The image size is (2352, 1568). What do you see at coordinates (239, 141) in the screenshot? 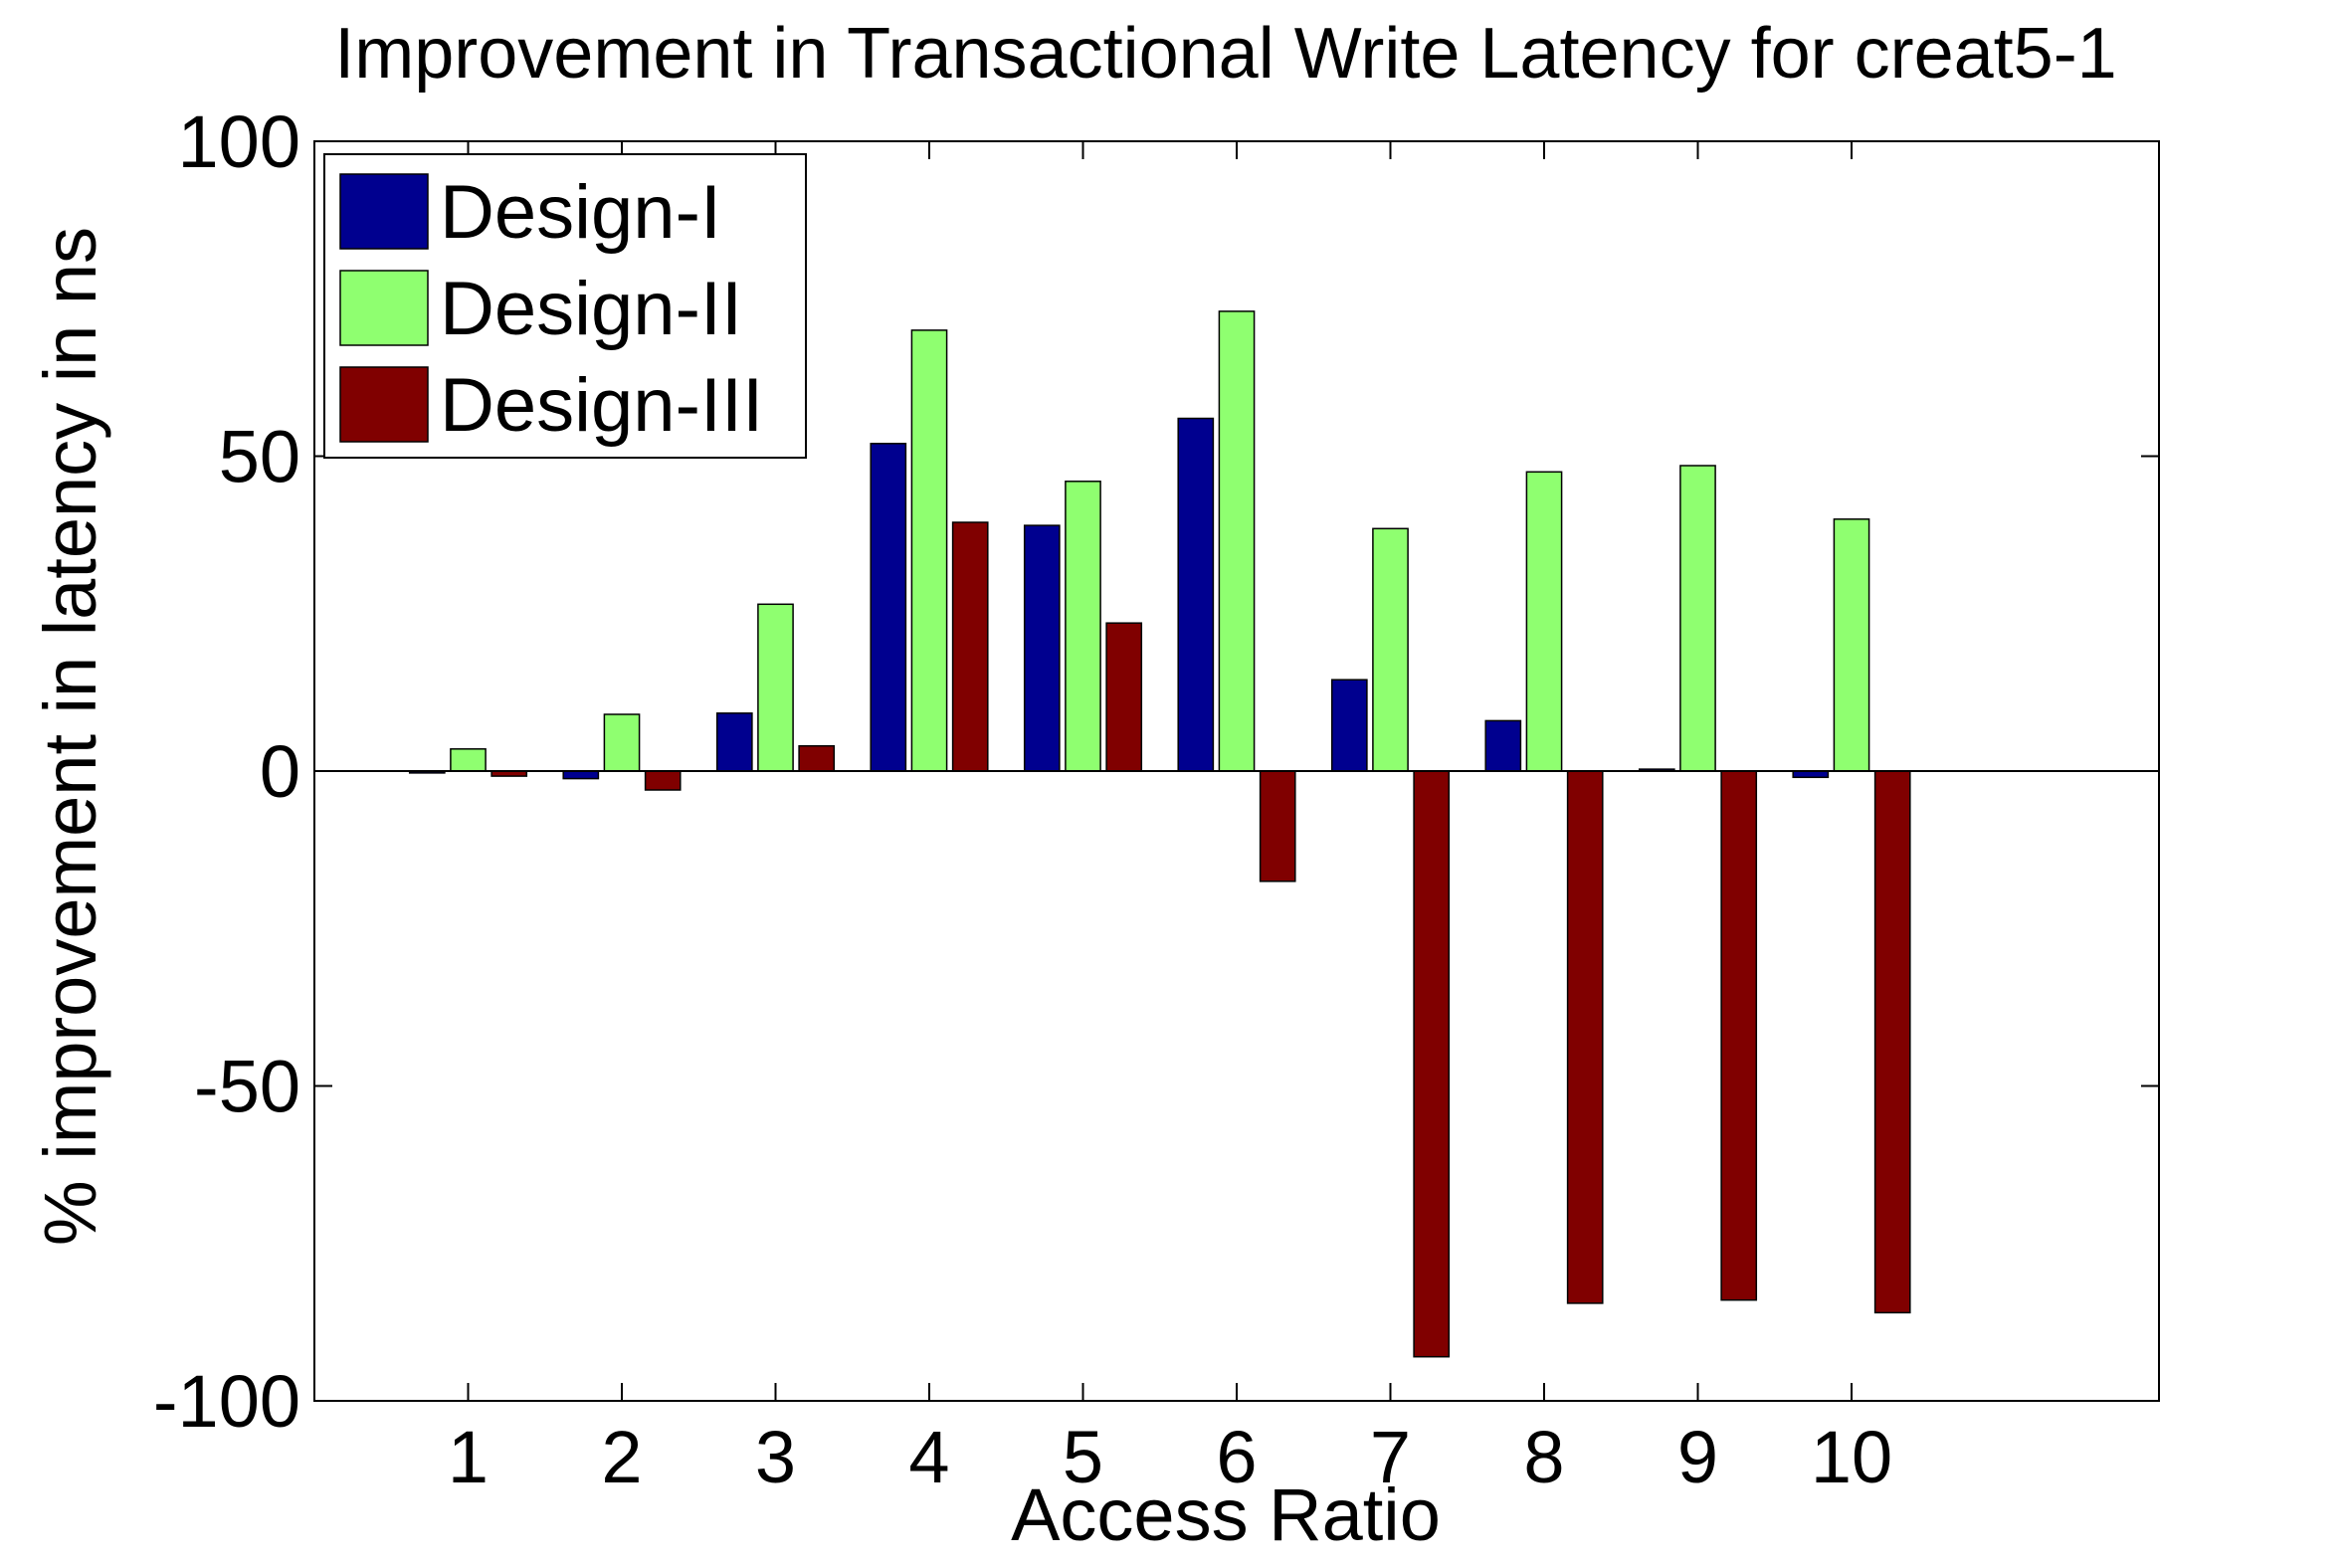
I see `y-tick-label: 100` at bounding box center [239, 141].